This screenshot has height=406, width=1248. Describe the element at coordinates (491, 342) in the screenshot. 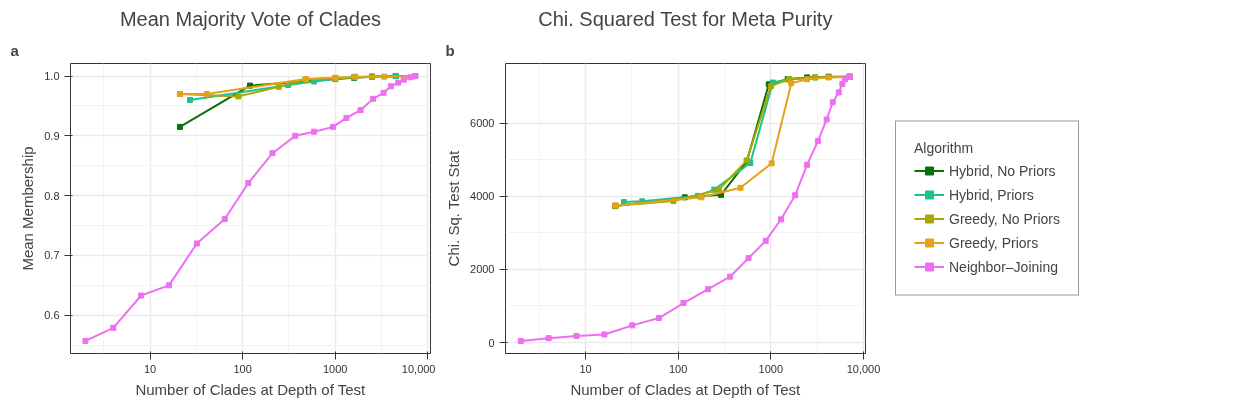

I see `y-tick-label: 0` at that location.